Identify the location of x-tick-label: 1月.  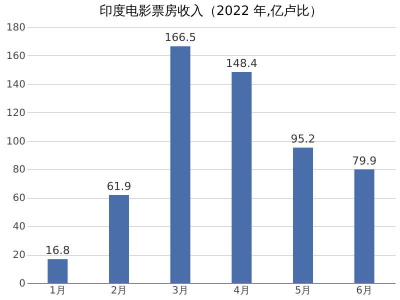
(57, 291).